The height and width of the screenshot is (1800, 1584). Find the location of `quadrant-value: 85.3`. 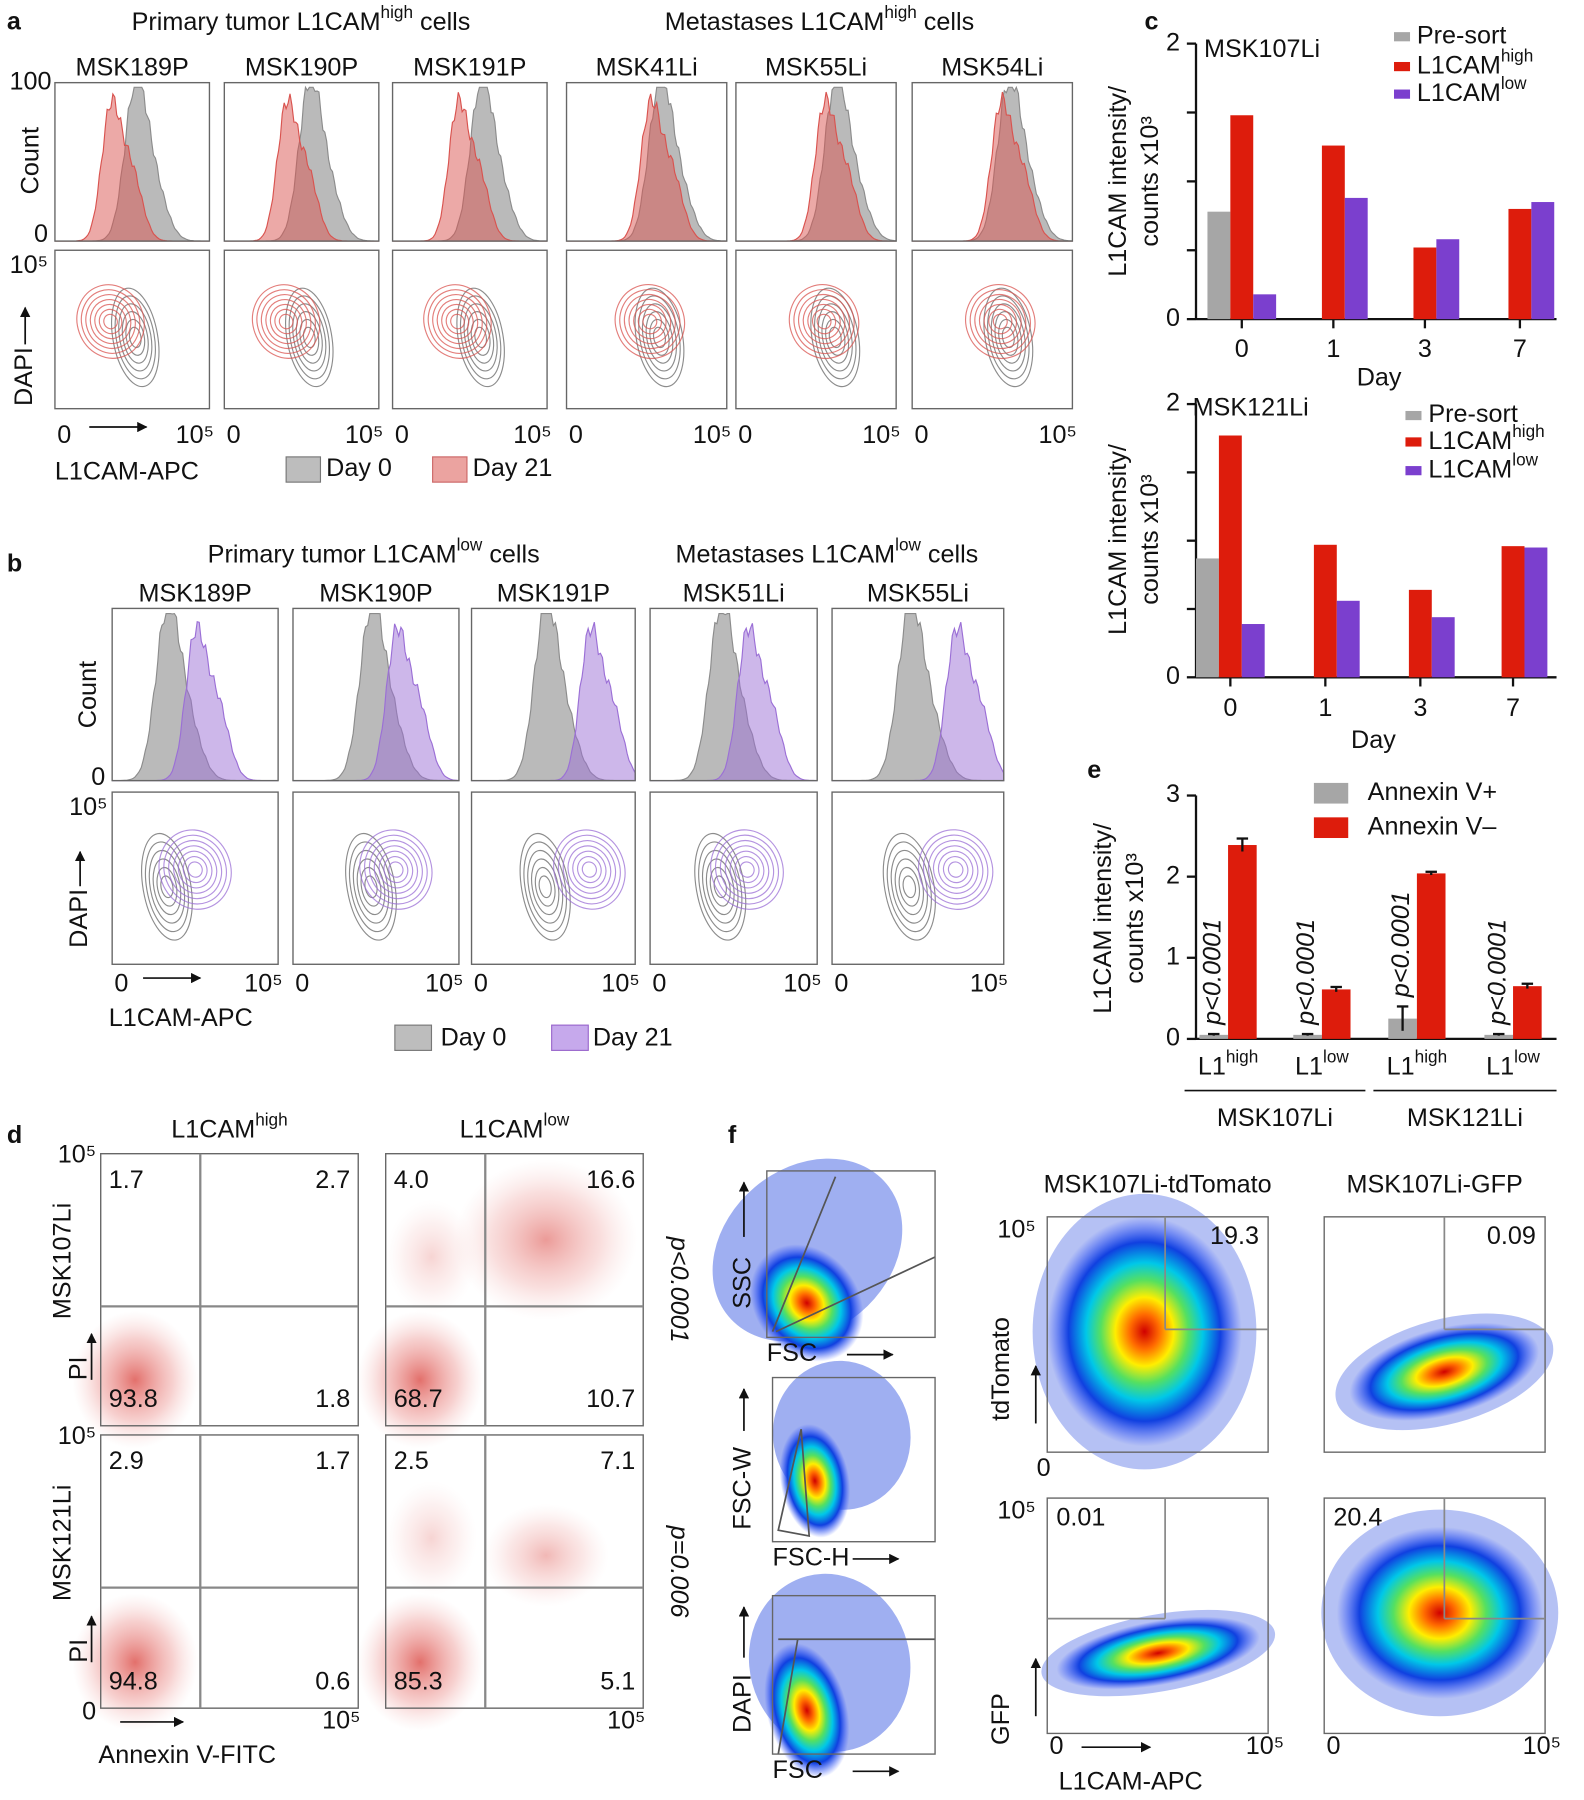

quadrant-value: 85.3 is located at coordinates (418, 1682).